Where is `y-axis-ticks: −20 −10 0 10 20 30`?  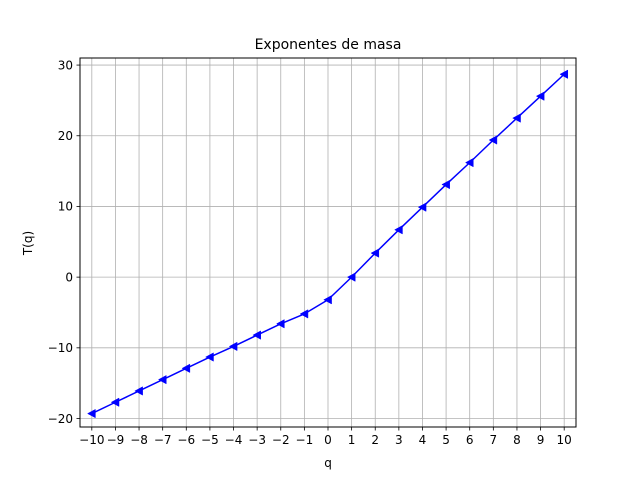
y-axis-ticks: −20 −10 0 10 20 30 is located at coordinates (64, 242).